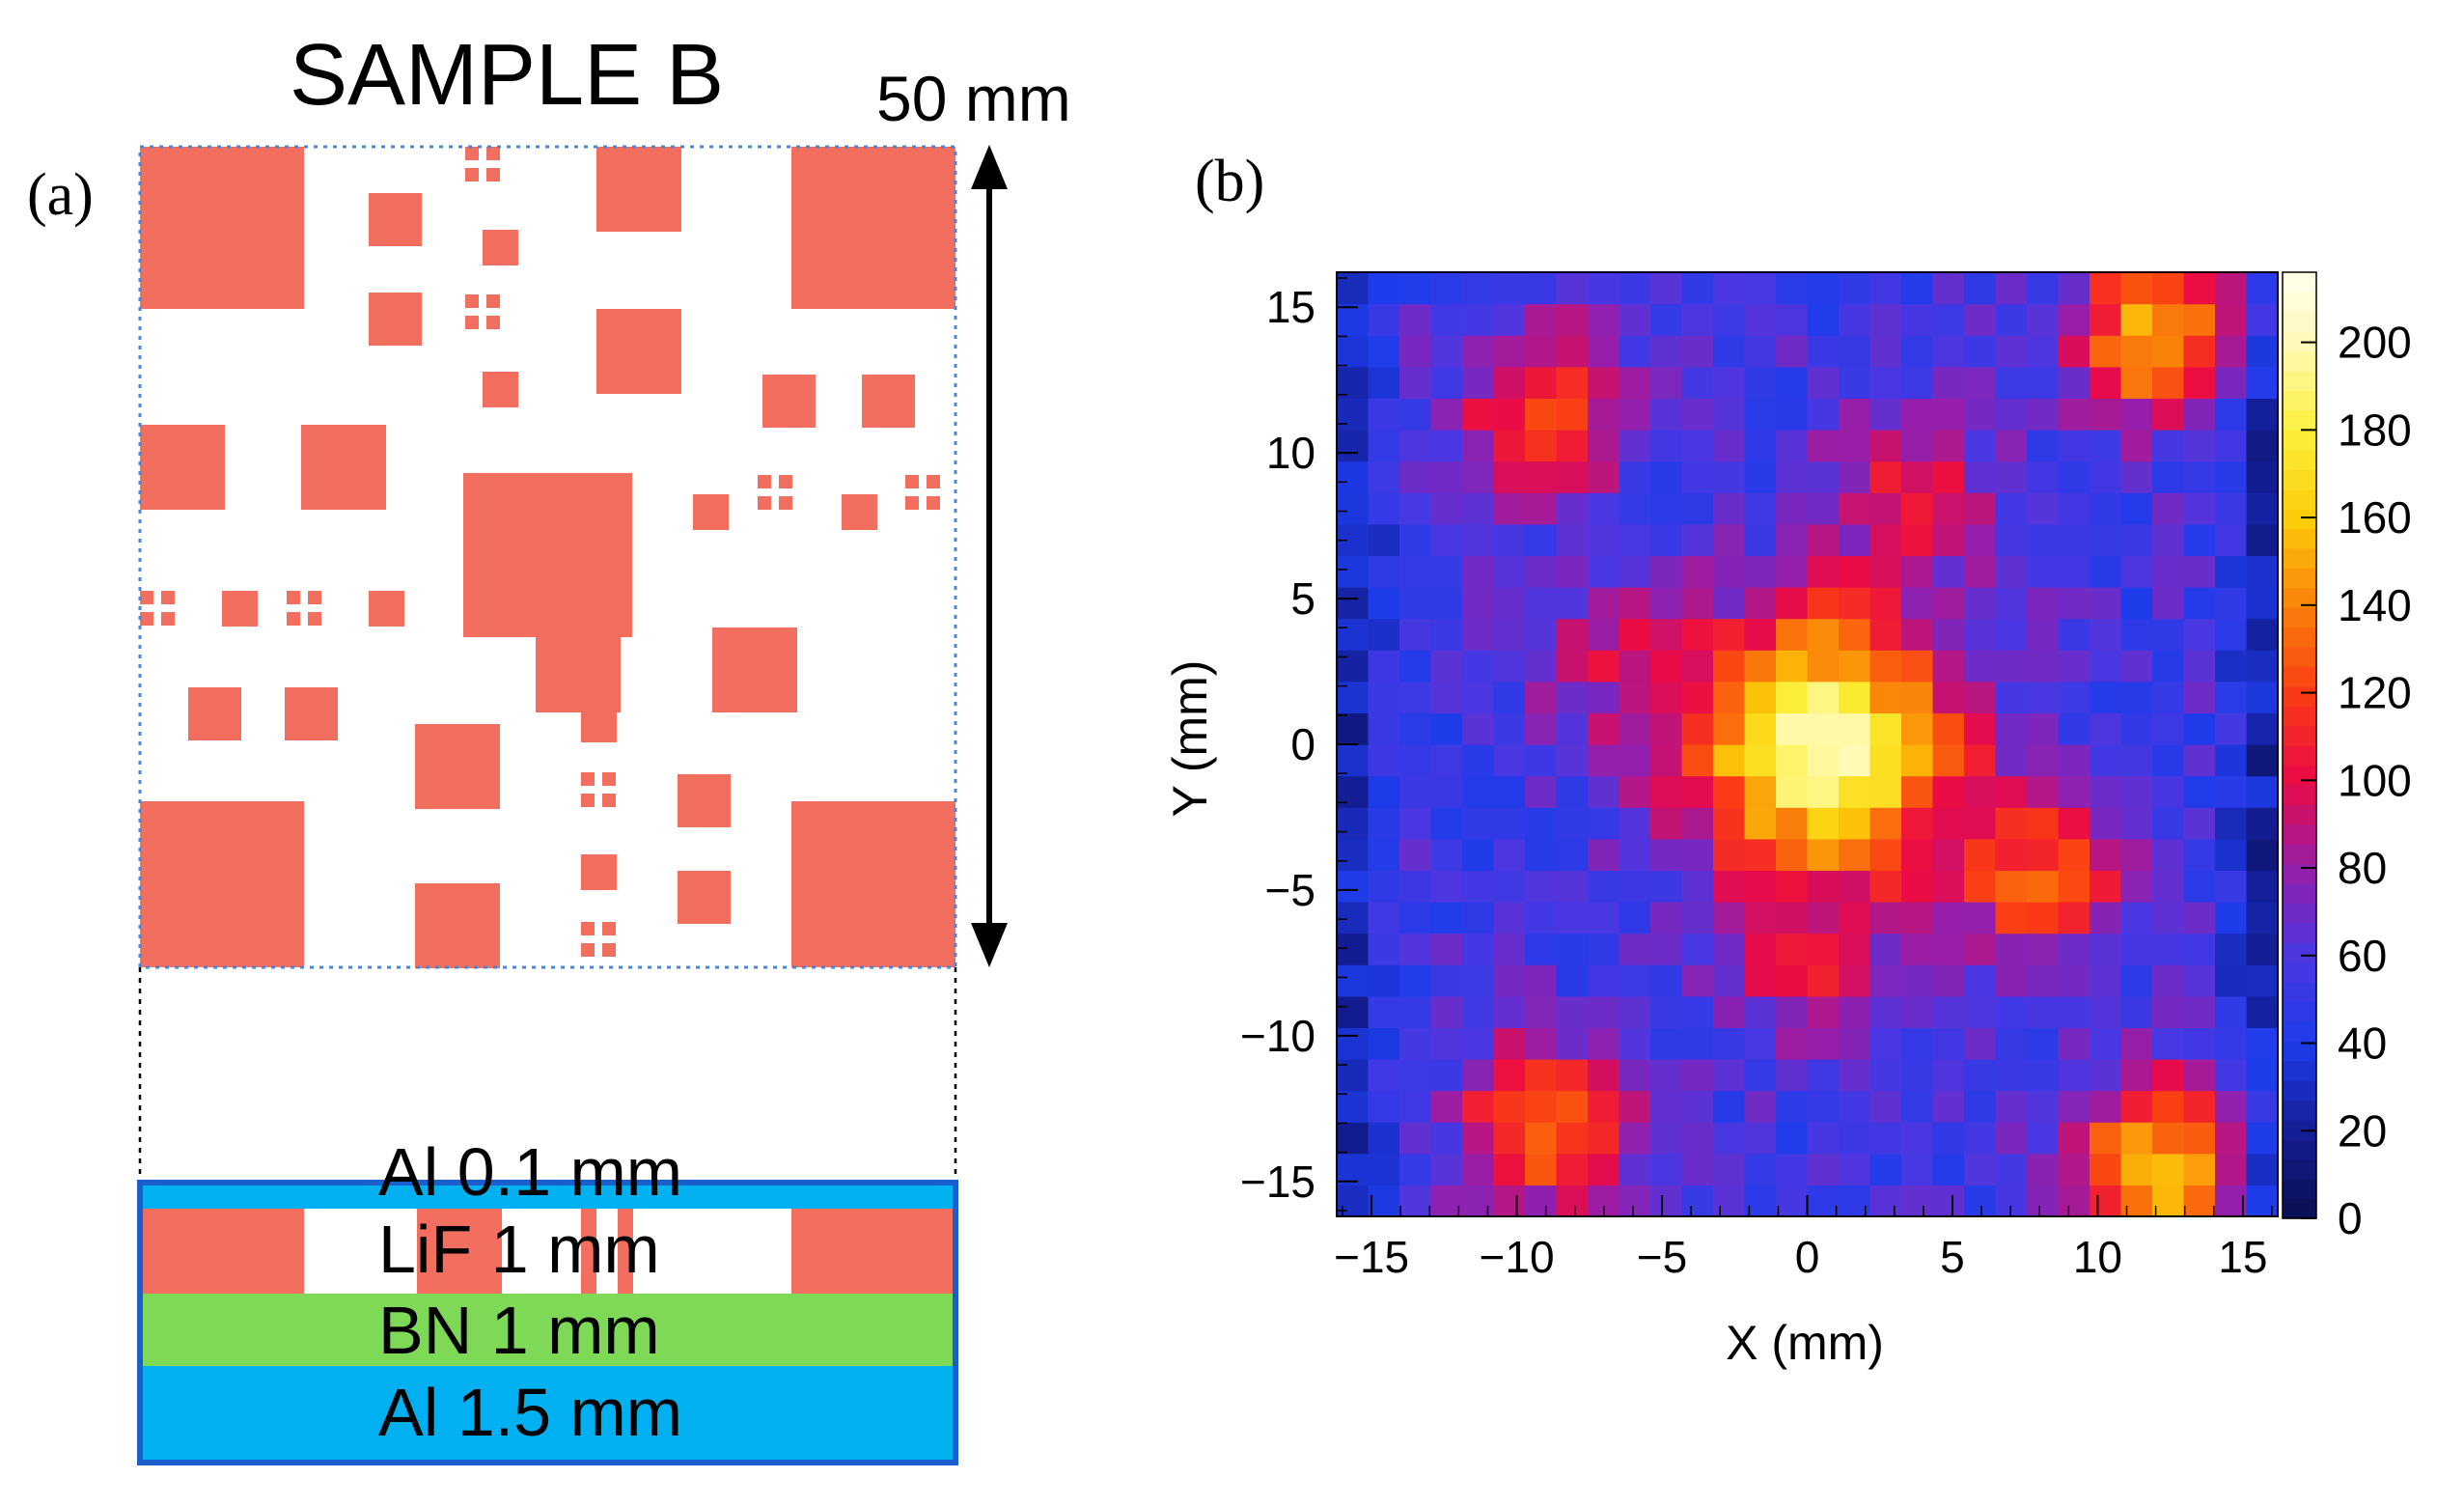 This screenshot has width=2464, height=1506. Describe the element at coordinates (530, 1412) in the screenshot. I see `layer-label-al-bottom: Al 1.5 mm` at that location.